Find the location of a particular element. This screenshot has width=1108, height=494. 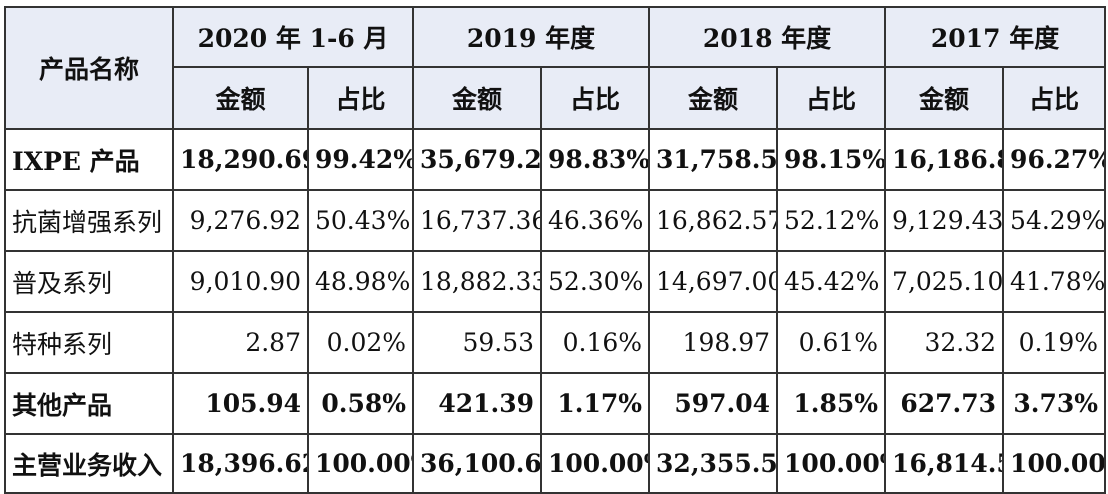

ratio-cell: 45.42% is located at coordinates (831, 281).